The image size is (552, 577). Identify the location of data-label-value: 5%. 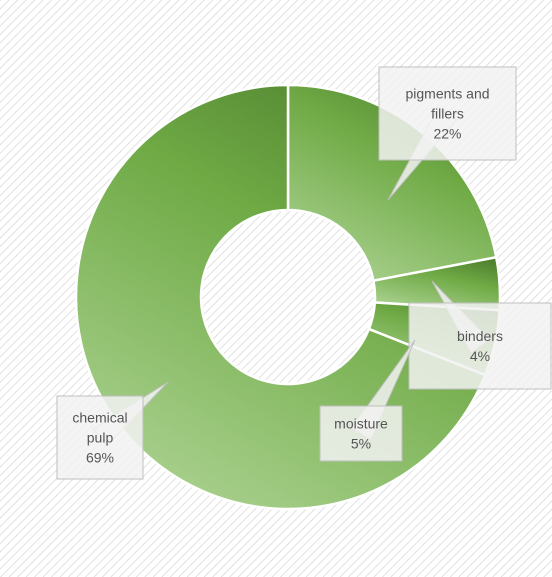
(361, 444).